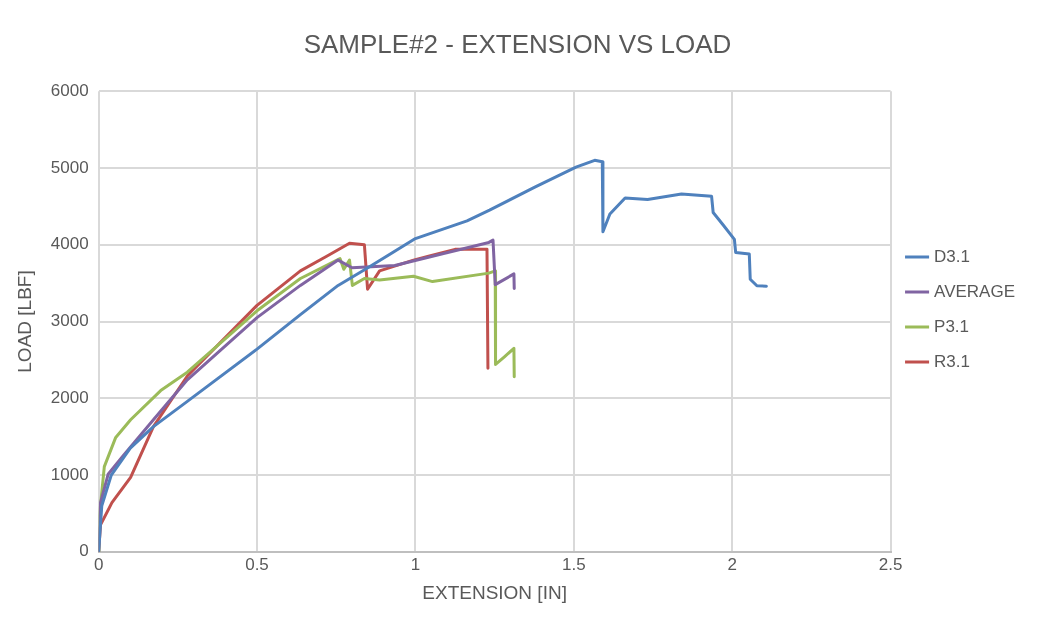 The height and width of the screenshot is (619, 1055). Describe the element at coordinates (69, 474) in the screenshot. I see `y-tick-label: 1000` at that location.